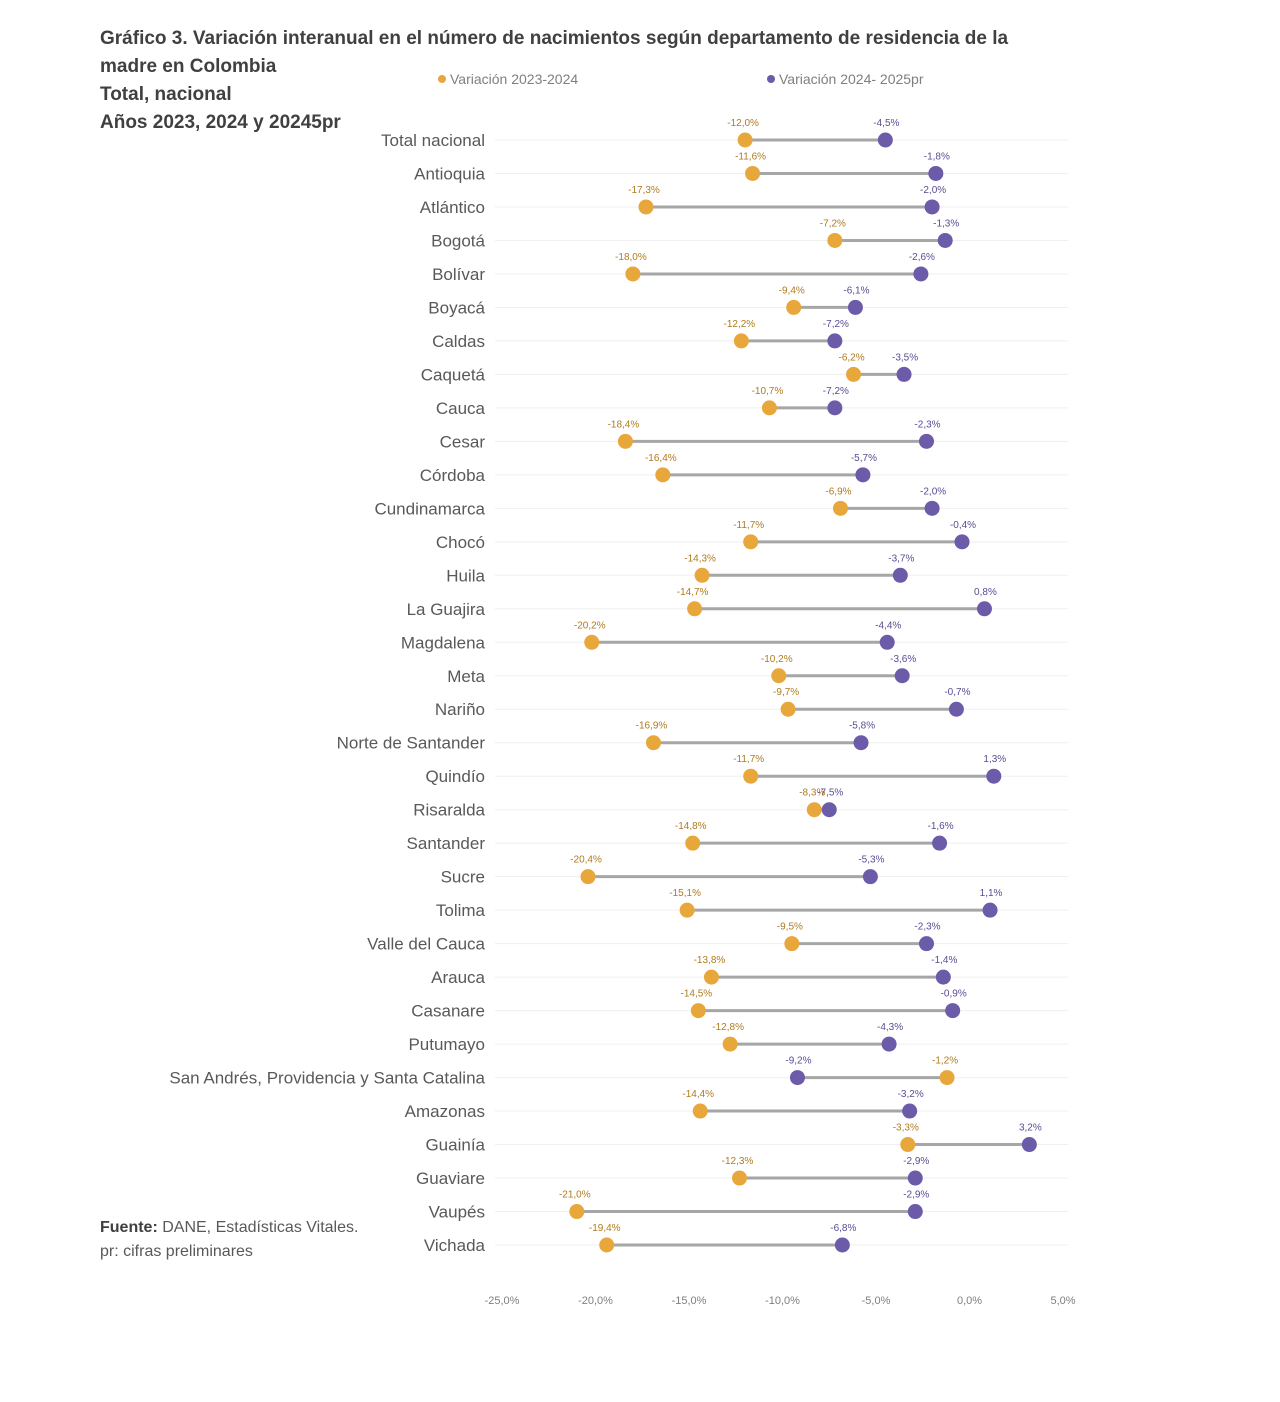 This screenshot has width=1280, height=1402. What do you see at coordinates (449, 810) in the screenshot?
I see `category-label: Risaralda` at bounding box center [449, 810].